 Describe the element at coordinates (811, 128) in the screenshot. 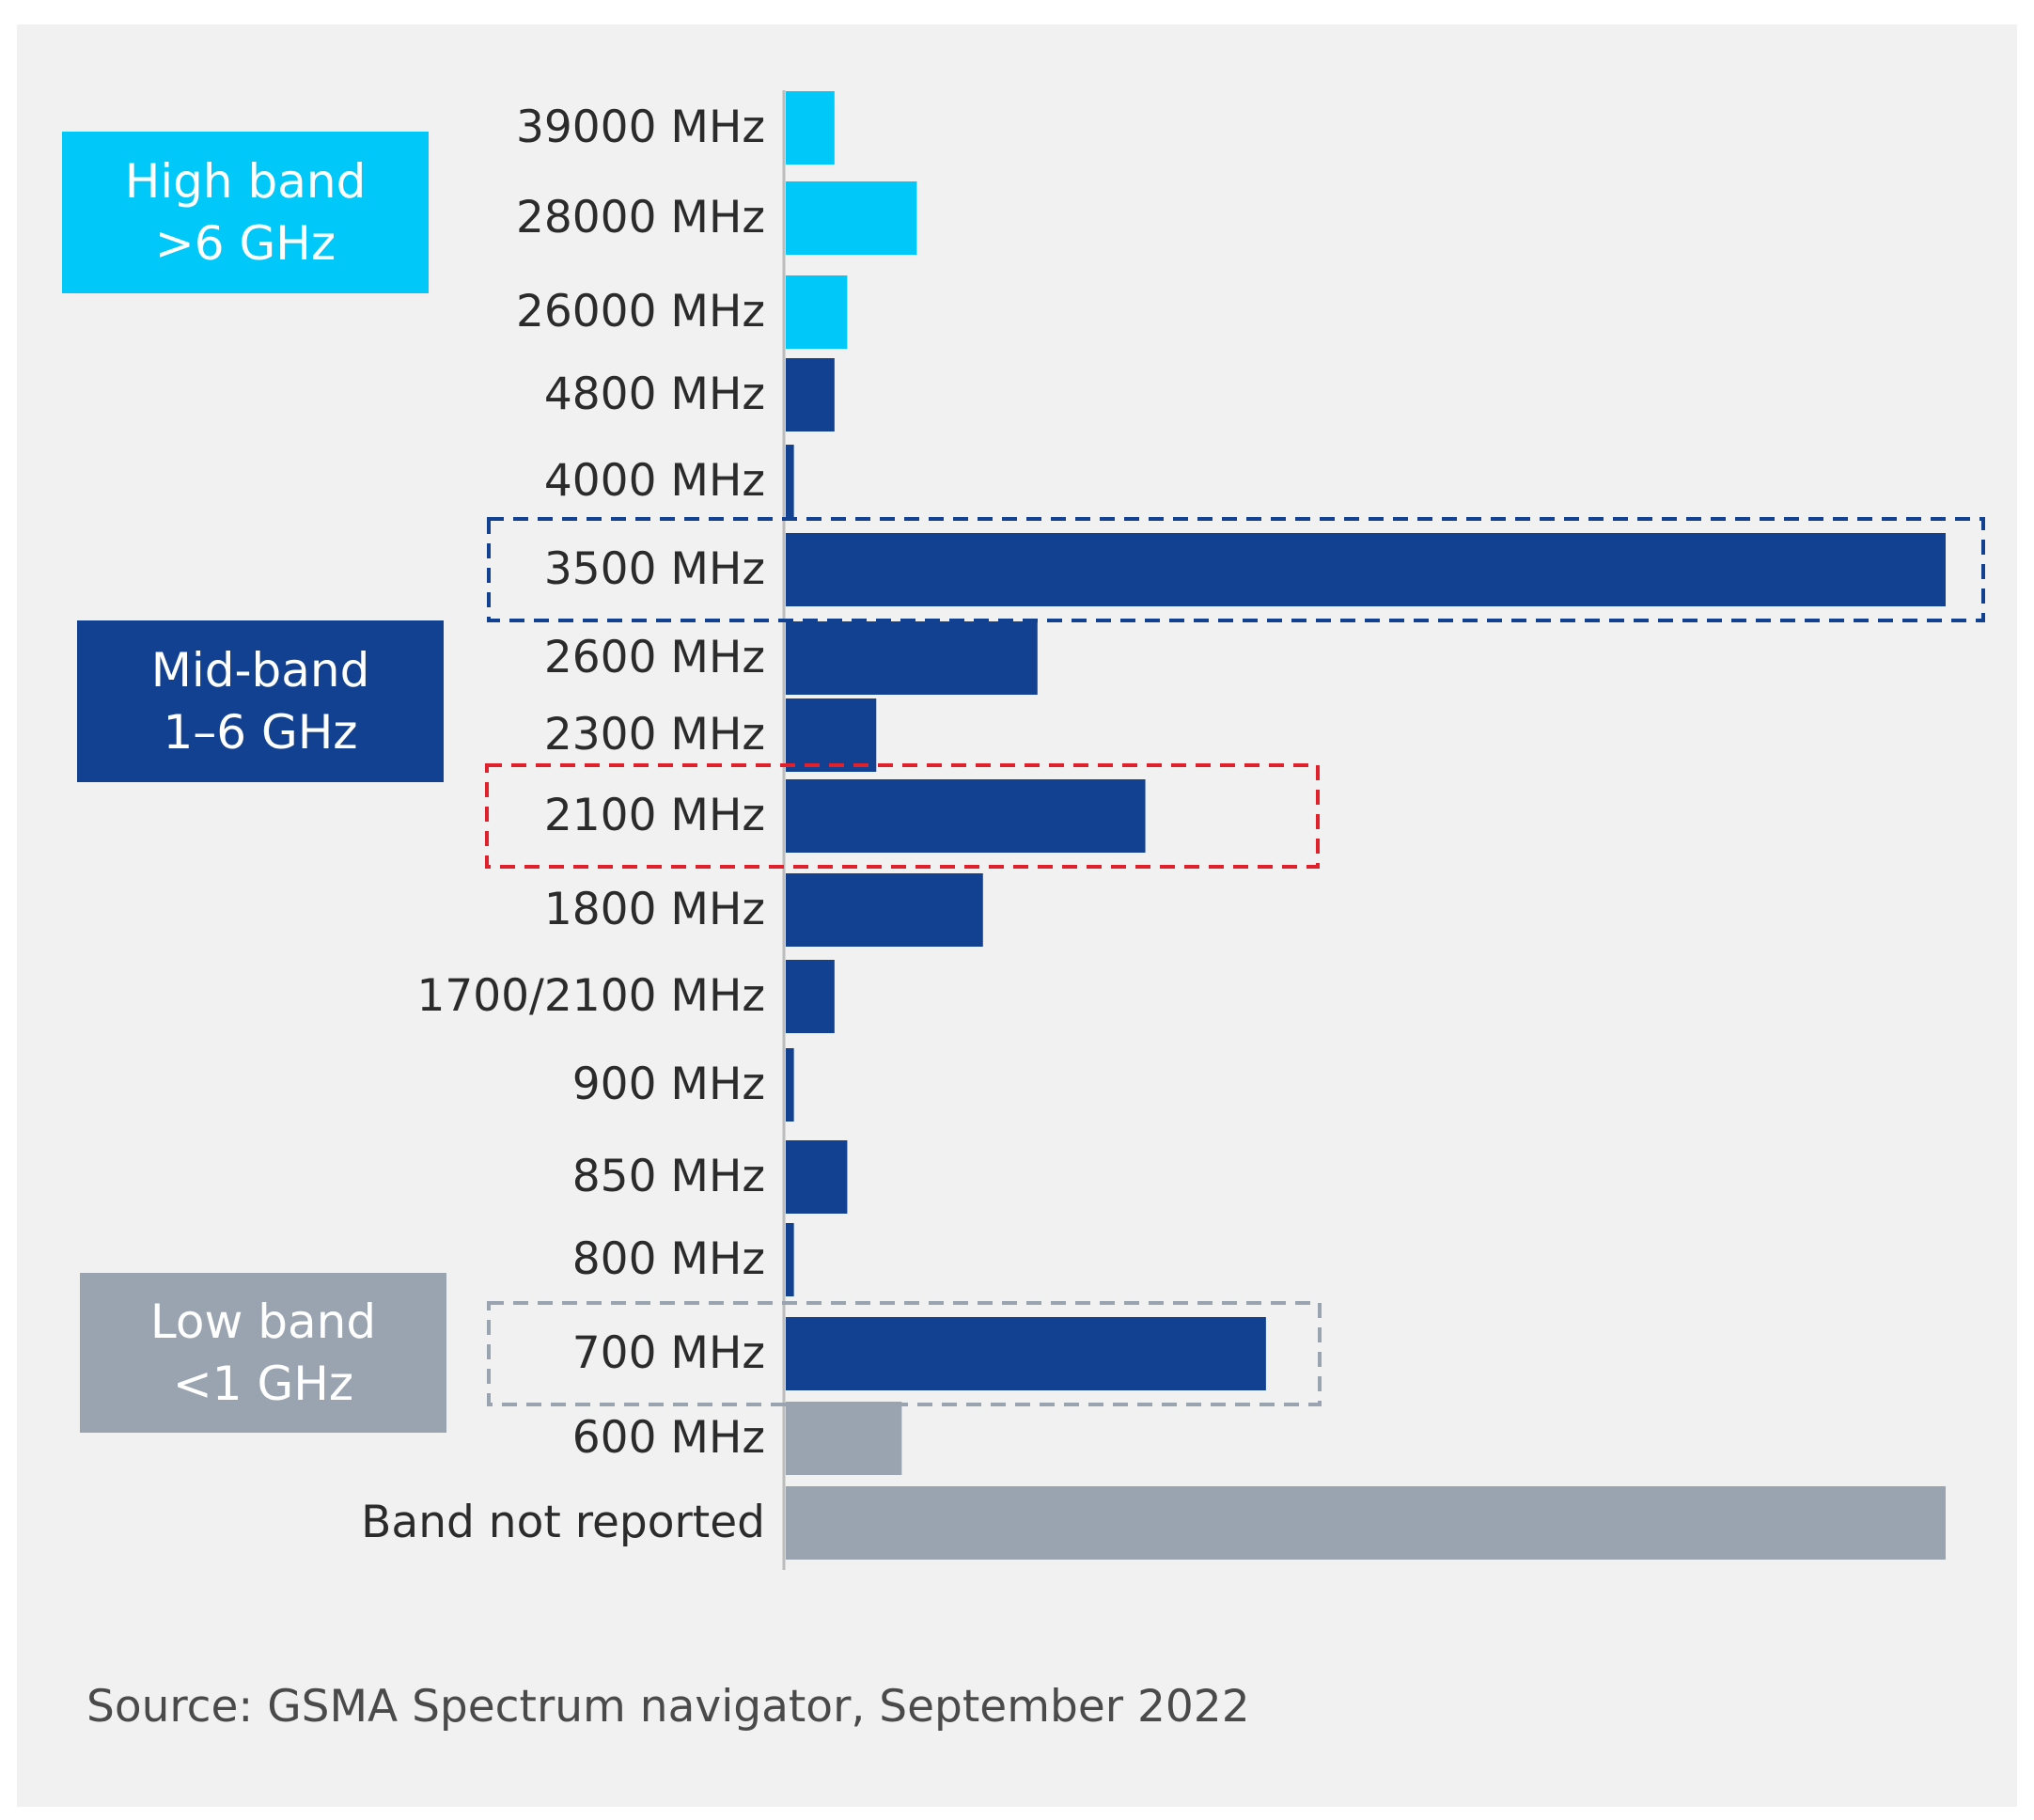

I see `bar-39000-mhz` at that location.